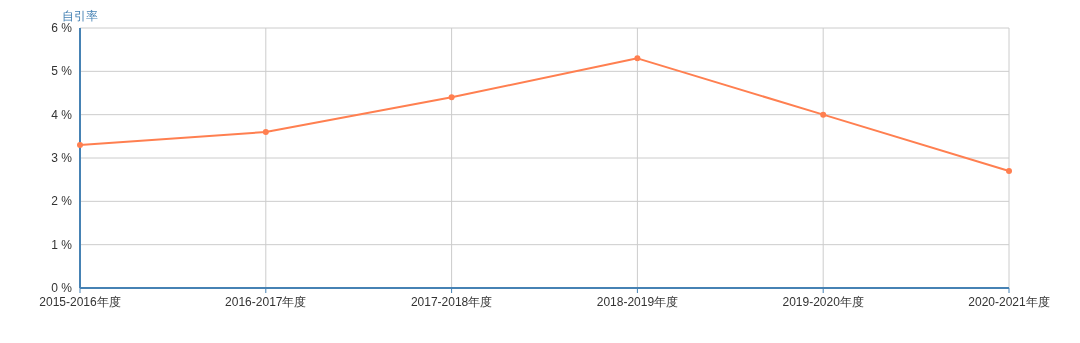 This screenshot has height=343, width=1080. Describe the element at coordinates (62, 114) in the screenshot. I see `y-tick-label: 4 %` at that location.